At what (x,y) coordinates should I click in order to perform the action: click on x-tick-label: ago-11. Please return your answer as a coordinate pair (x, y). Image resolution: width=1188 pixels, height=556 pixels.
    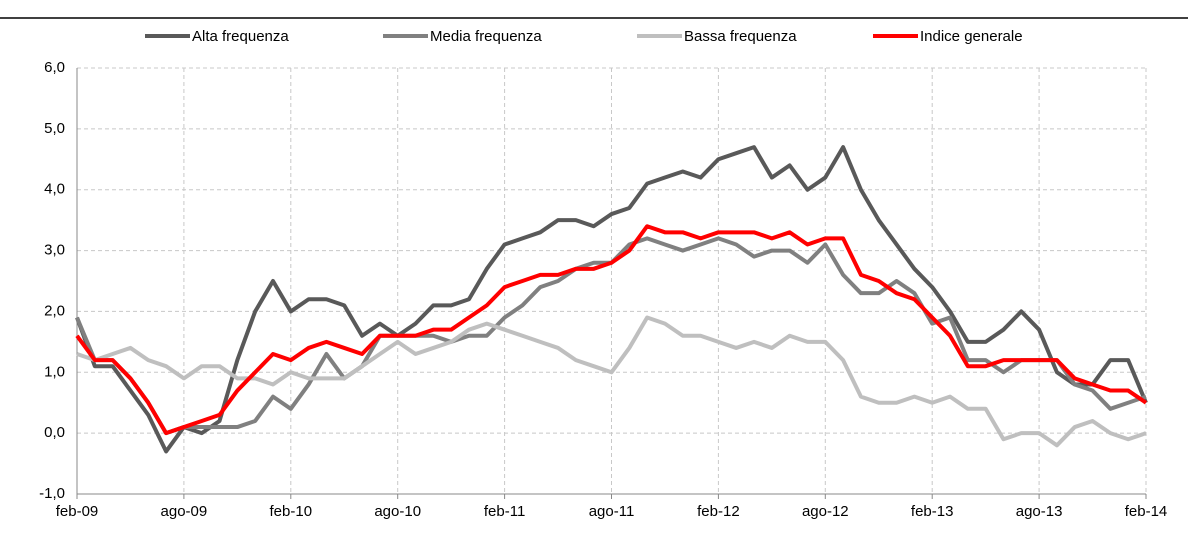
    Looking at the image, I should click on (612, 511).